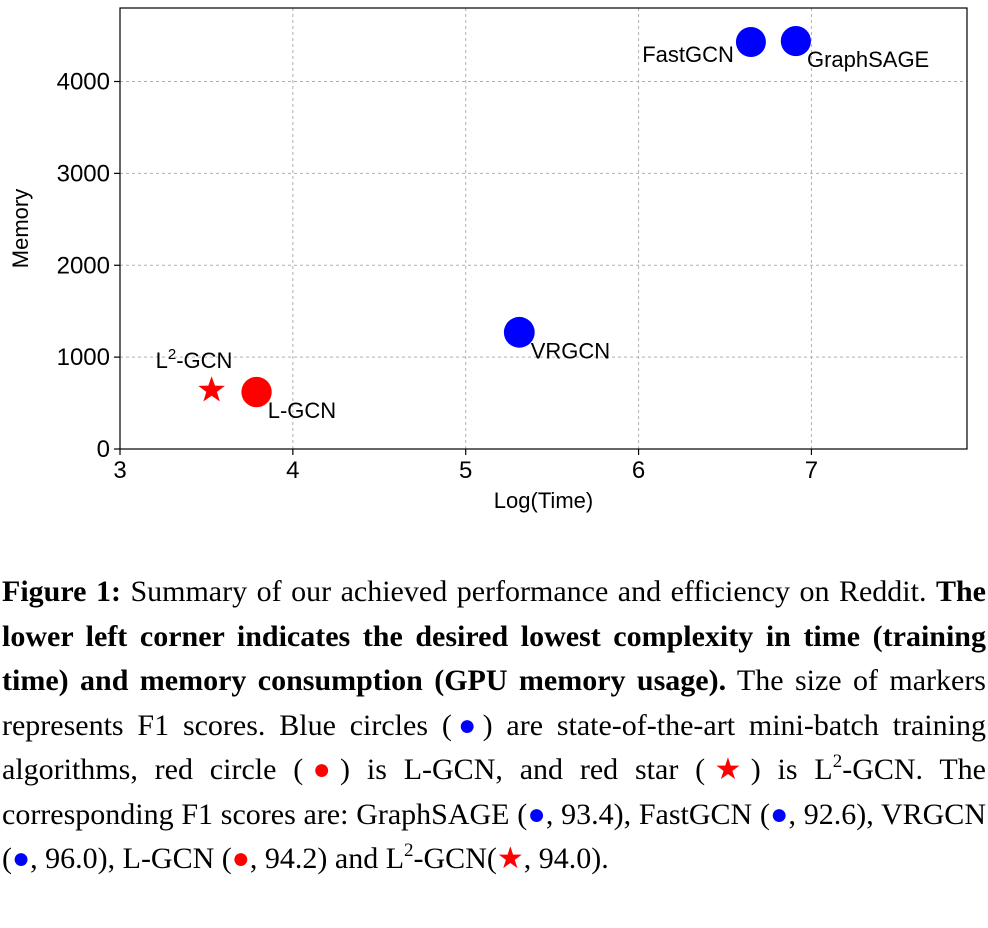  Describe the element at coordinates (494, 836) in the screenshot. I see `caption-text-8: , 92.6), VRGCN (` at that location.